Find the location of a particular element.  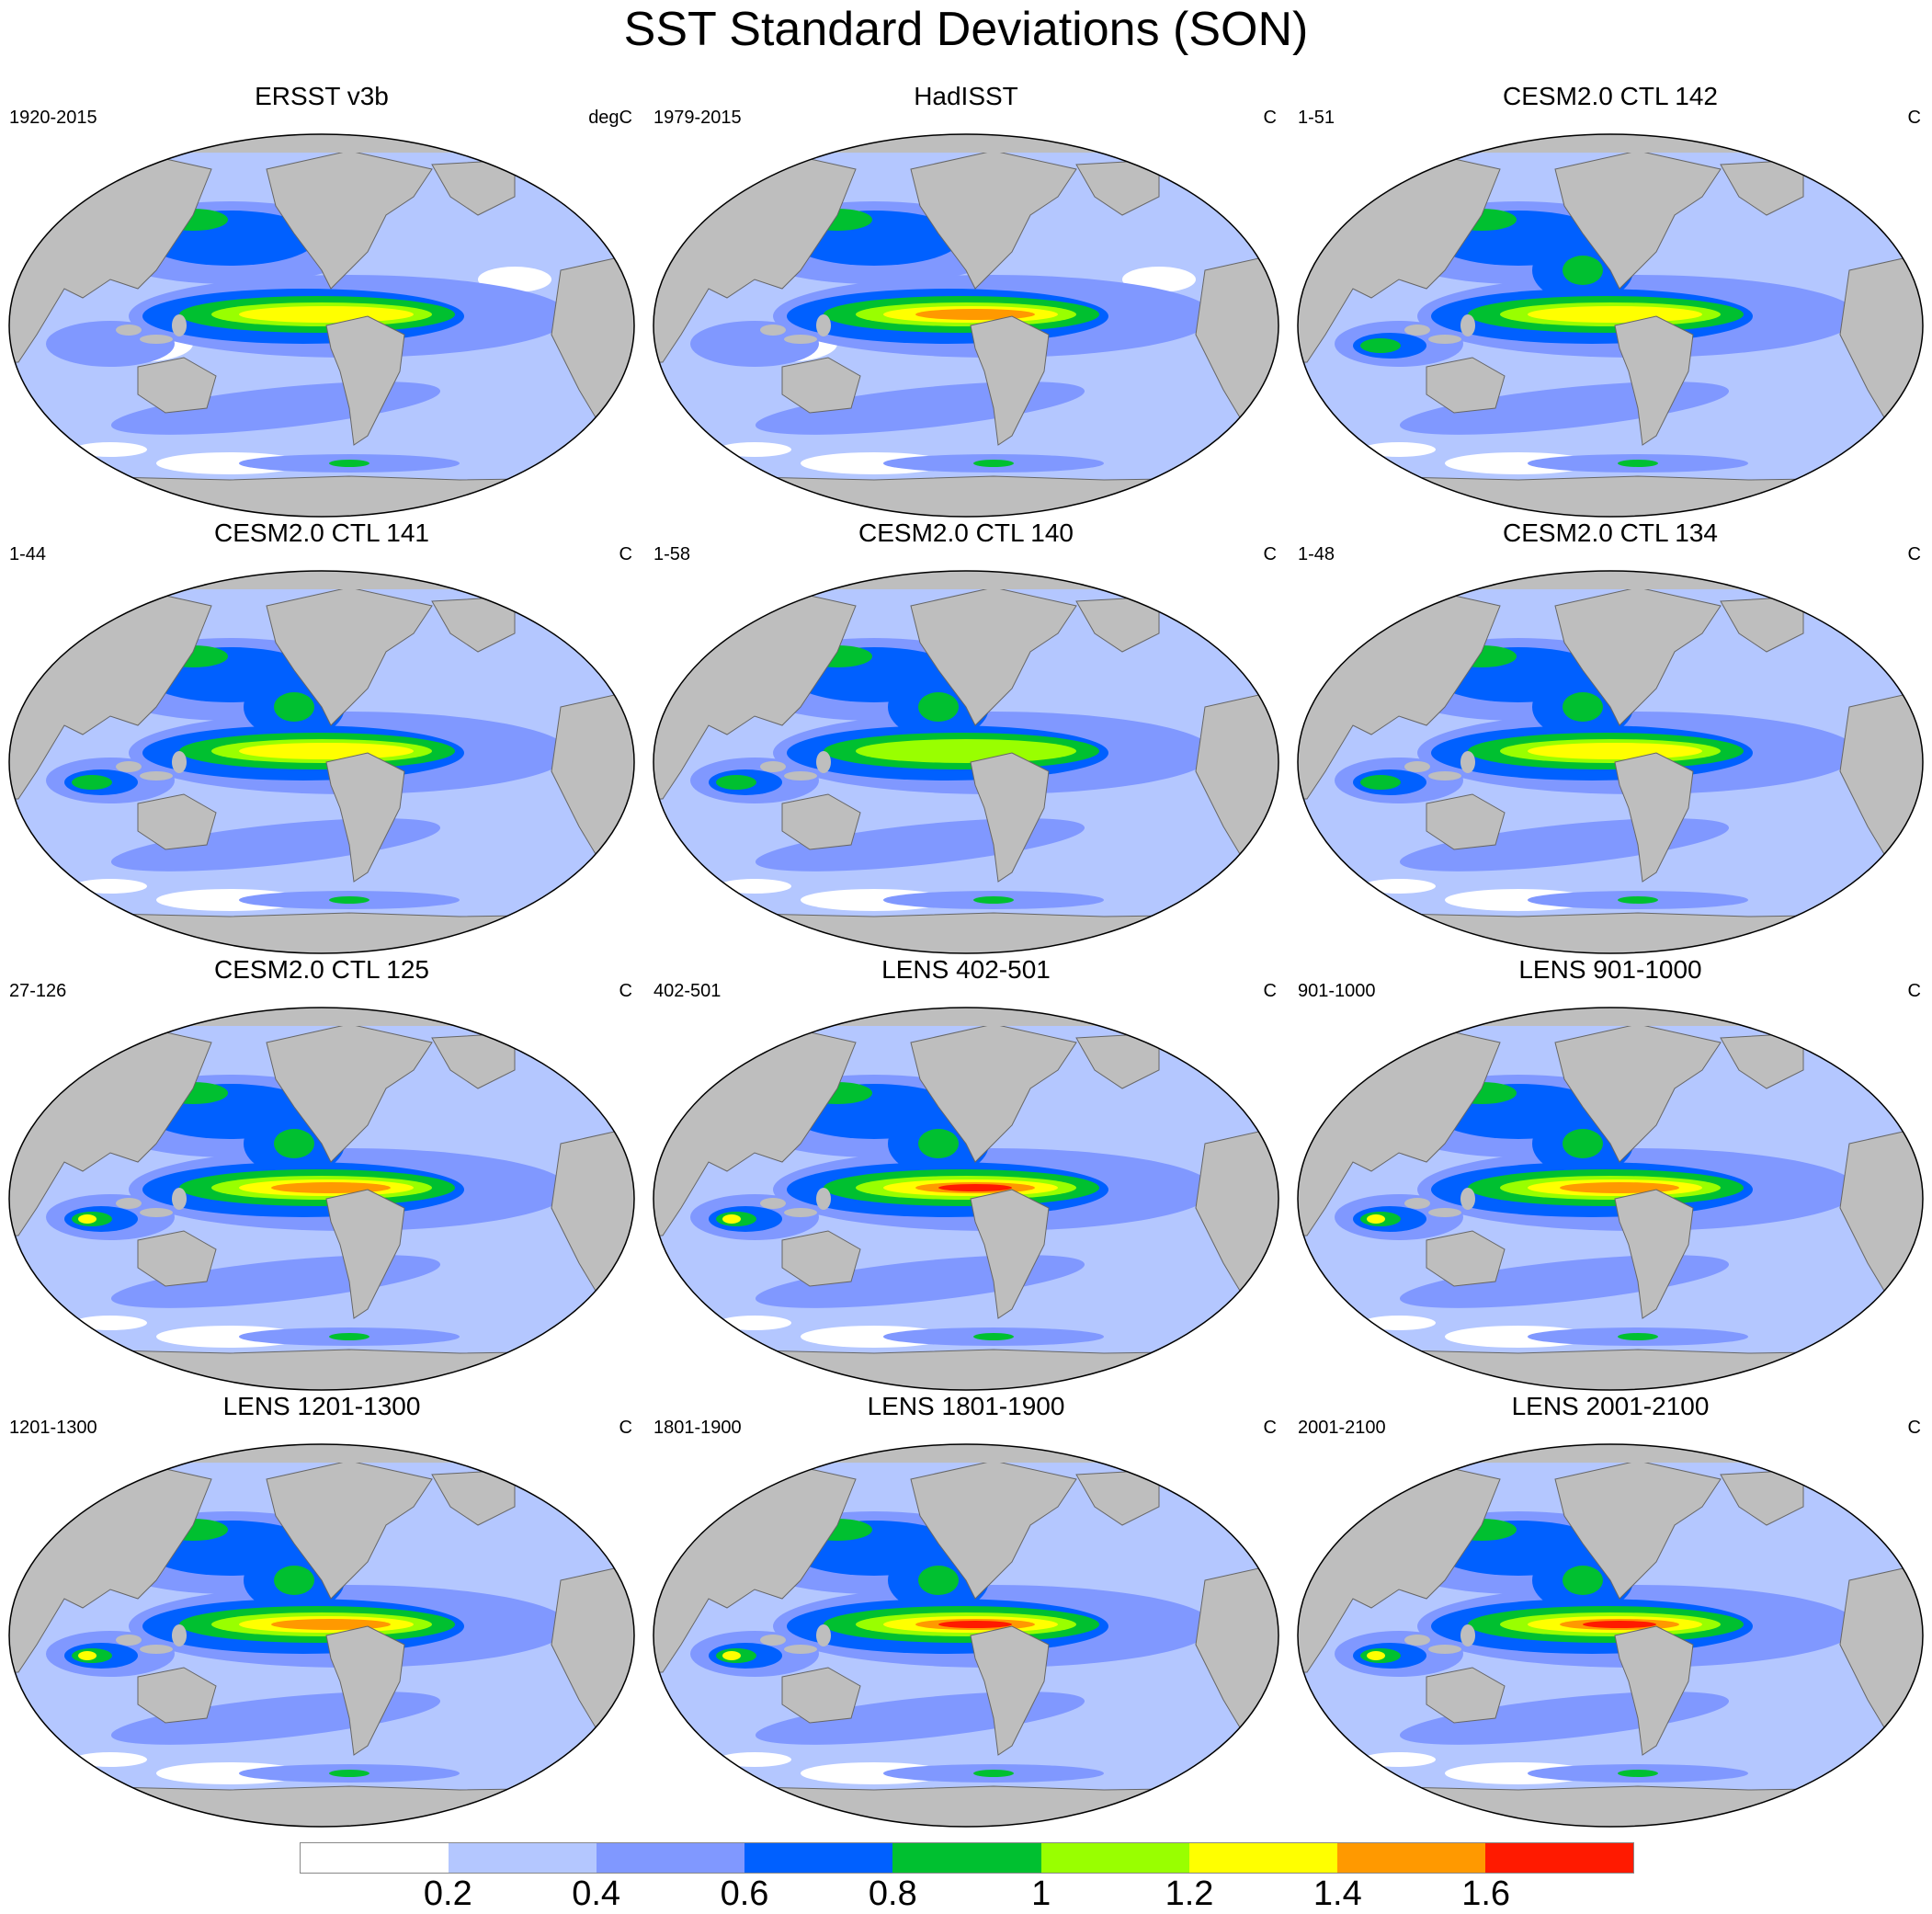

panel-title: ERSST v3b is located at coordinates (322, 96).